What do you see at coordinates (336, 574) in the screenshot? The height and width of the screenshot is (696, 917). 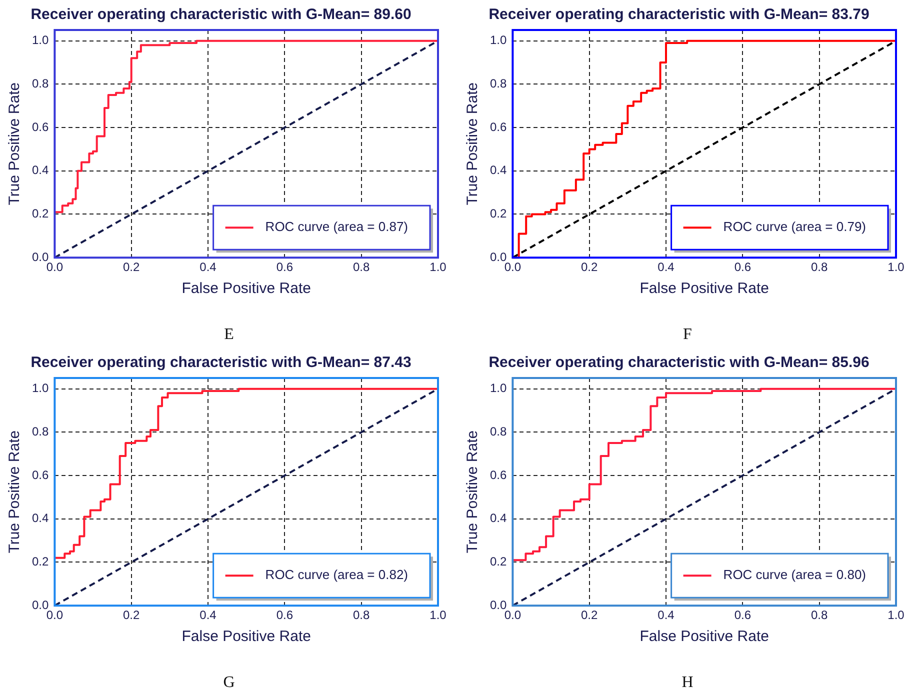 I see `legend-label: ROC curve (area = 0.82)` at bounding box center [336, 574].